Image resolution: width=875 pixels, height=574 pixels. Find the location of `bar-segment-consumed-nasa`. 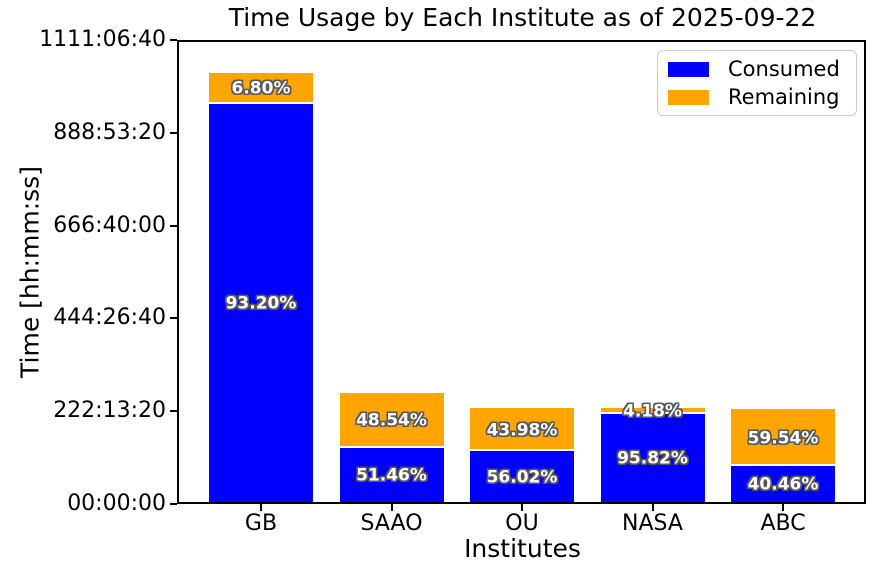

bar-segment-consumed-nasa is located at coordinates (652, 456).